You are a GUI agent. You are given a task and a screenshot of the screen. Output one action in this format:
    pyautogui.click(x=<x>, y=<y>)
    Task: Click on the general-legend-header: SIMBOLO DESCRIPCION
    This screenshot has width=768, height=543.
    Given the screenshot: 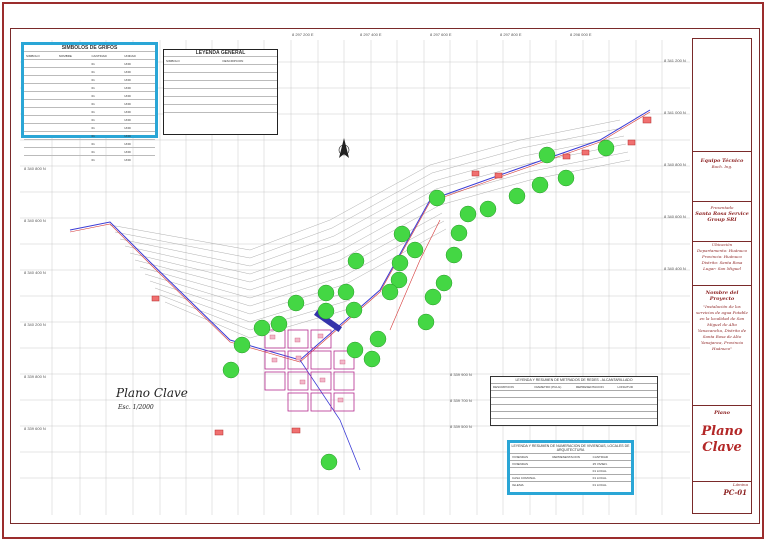 What is the action you would take?
    pyautogui.click(x=220, y=60)
    